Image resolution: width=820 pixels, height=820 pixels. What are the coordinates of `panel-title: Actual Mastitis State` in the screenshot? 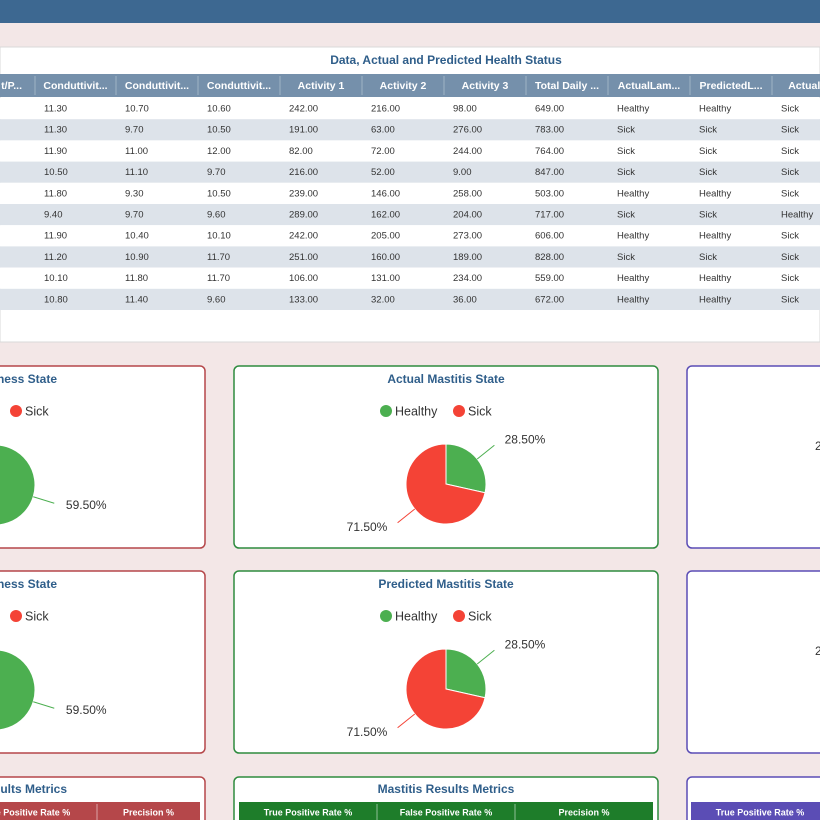 It's located at (446, 379).